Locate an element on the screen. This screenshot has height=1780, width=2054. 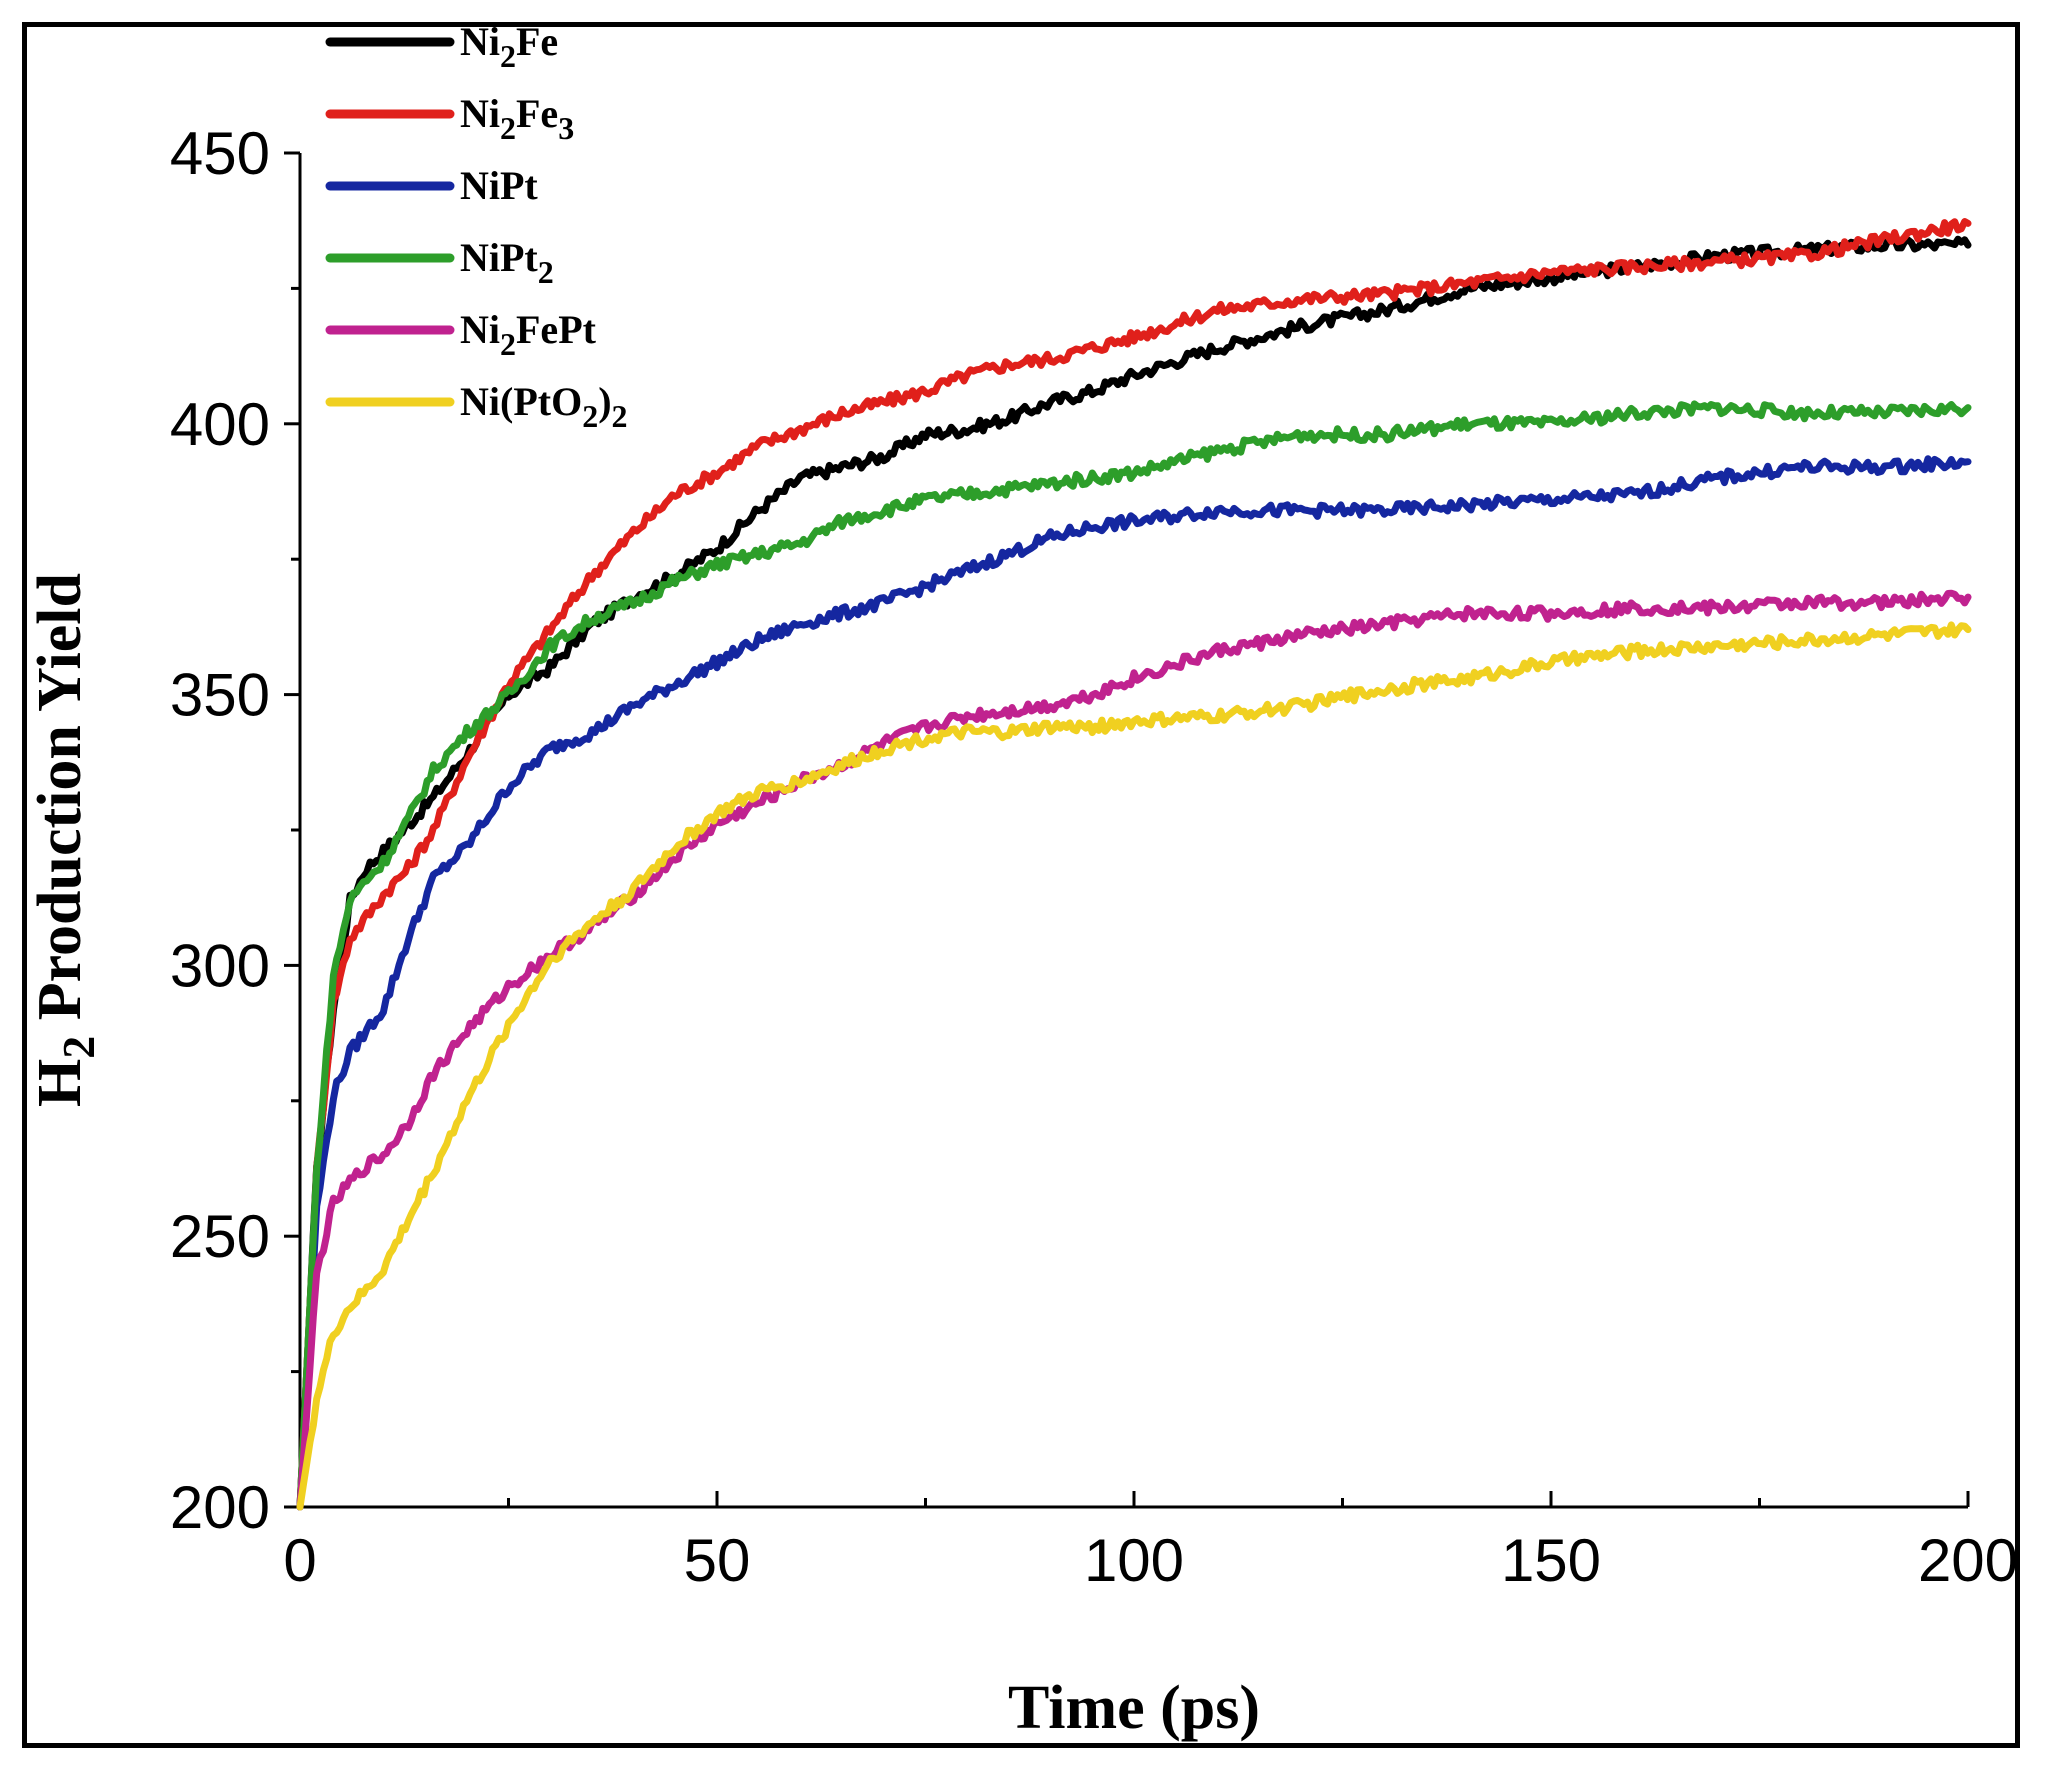
legend-label: Ni(PtO2)2 is located at coordinates (544, 406).